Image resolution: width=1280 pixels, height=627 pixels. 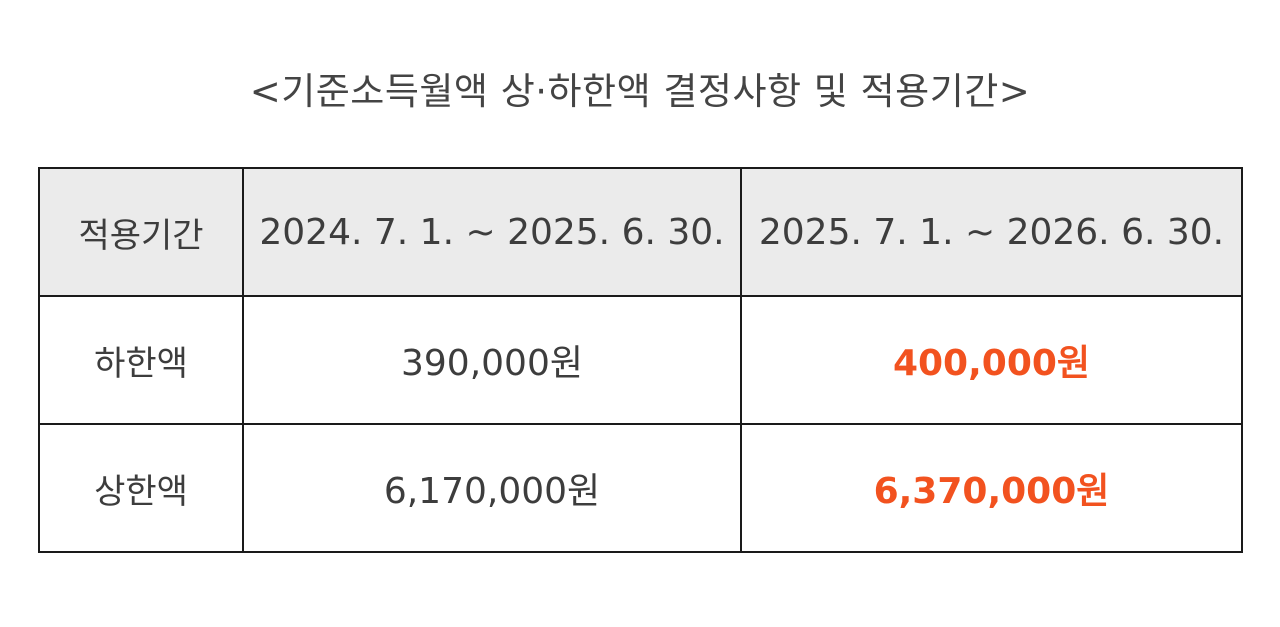 What do you see at coordinates (991, 488) in the screenshot?
I see `upper-limit-period-2-value: 6,370,000원` at bounding box center [991, 488].